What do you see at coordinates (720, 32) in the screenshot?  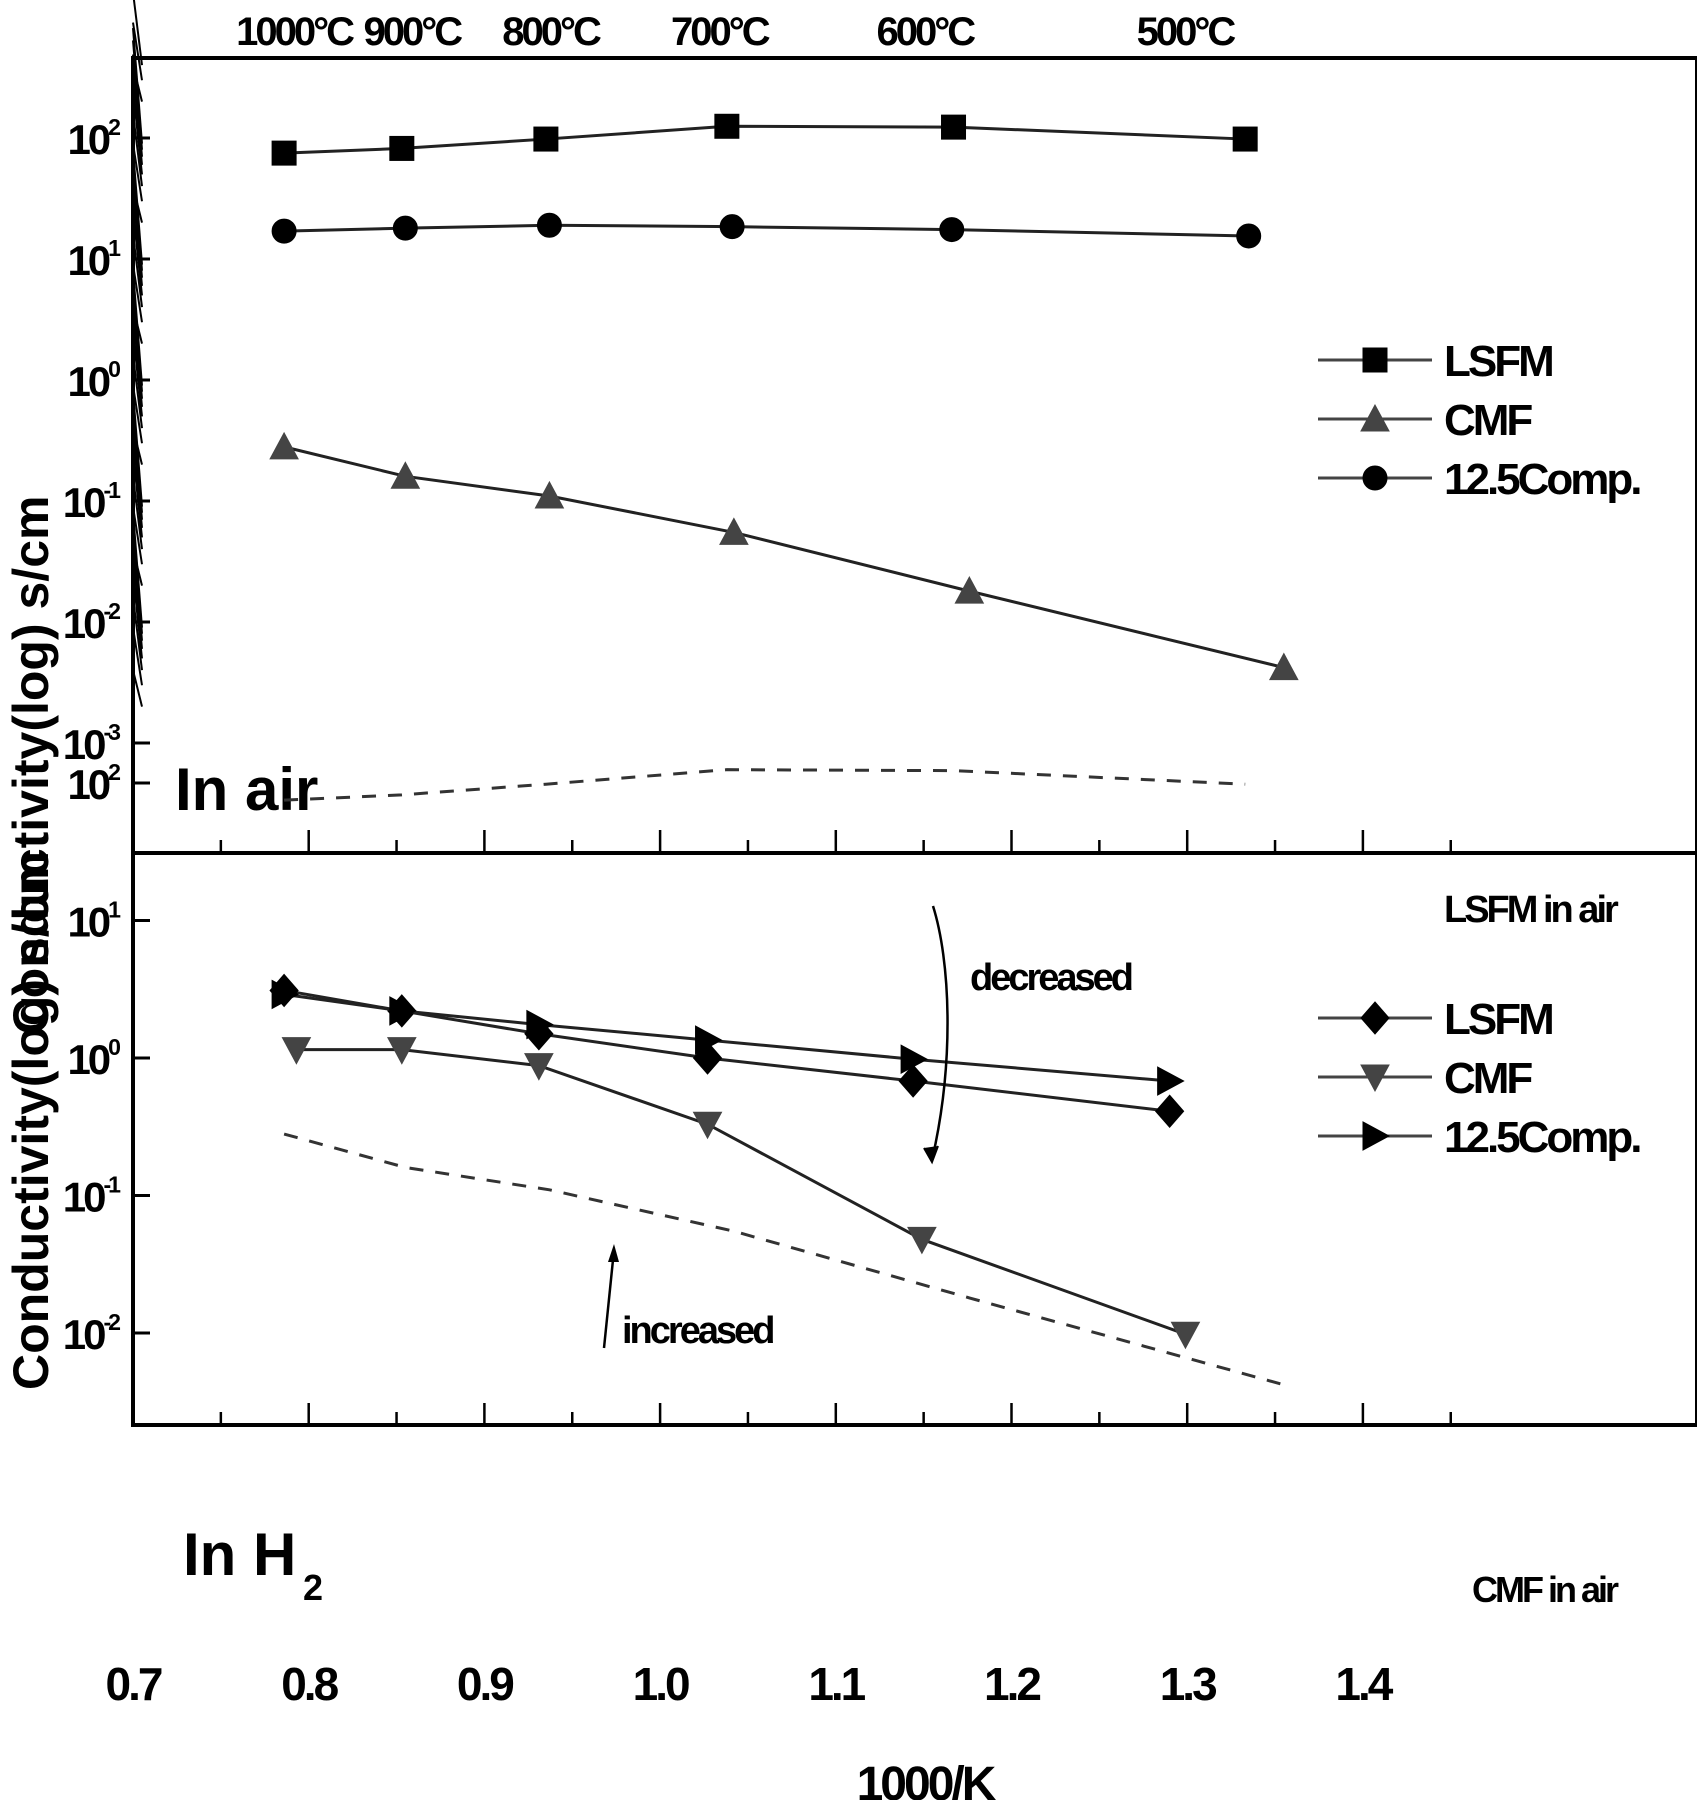 I see `temperature-label: 700°C` at bounding box center [720, 32].